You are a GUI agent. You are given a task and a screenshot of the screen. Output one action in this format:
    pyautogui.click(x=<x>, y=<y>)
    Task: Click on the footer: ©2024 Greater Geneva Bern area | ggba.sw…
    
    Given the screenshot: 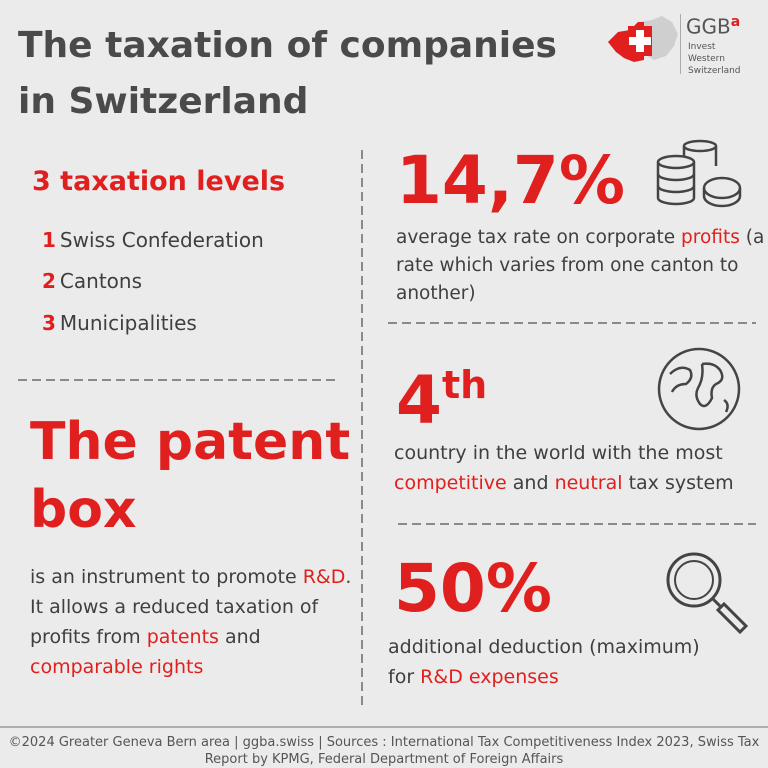 What is the action you would take?
    pyautogui.click(x=384, y=751)
    